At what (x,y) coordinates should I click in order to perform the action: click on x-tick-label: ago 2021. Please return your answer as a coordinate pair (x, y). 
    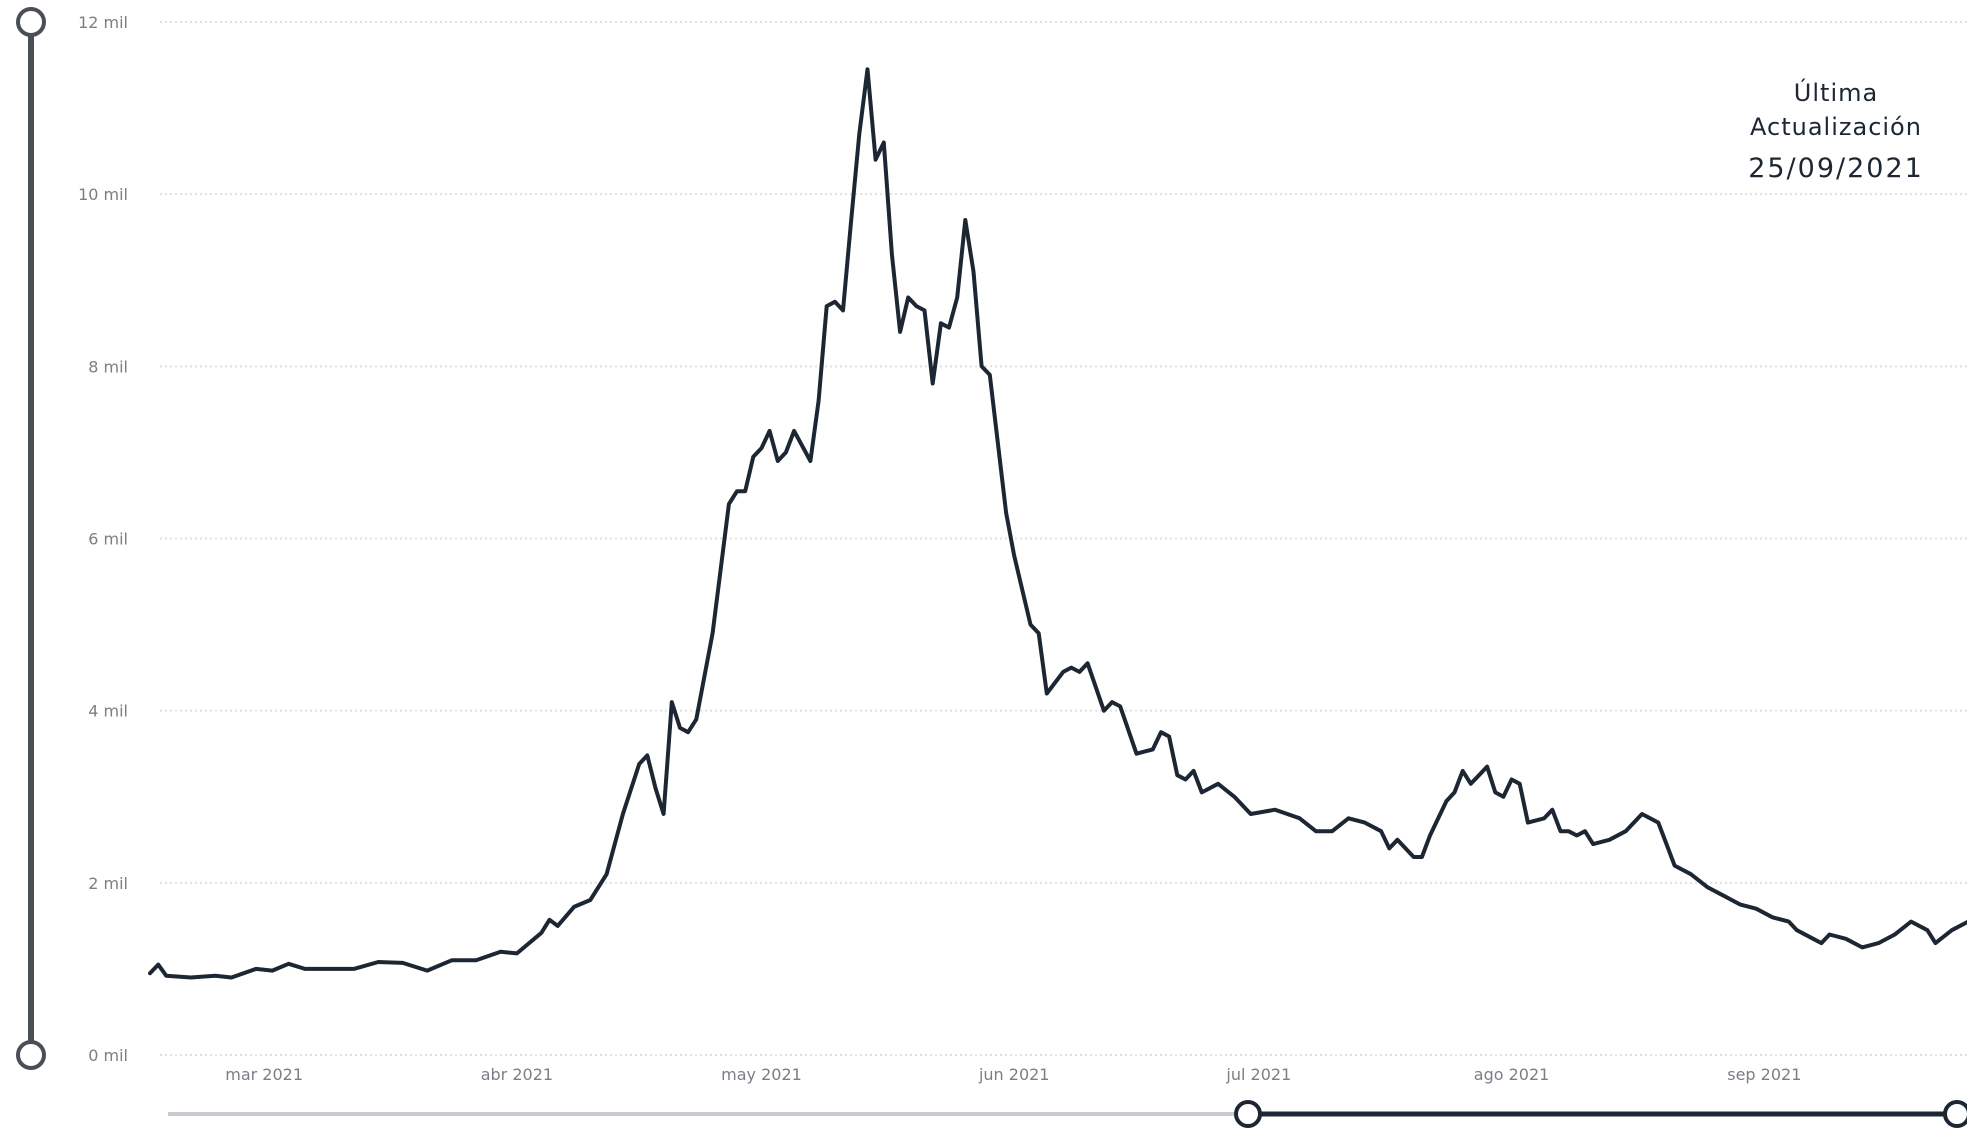
    Looking at the image, I should click on (1512, 1074).